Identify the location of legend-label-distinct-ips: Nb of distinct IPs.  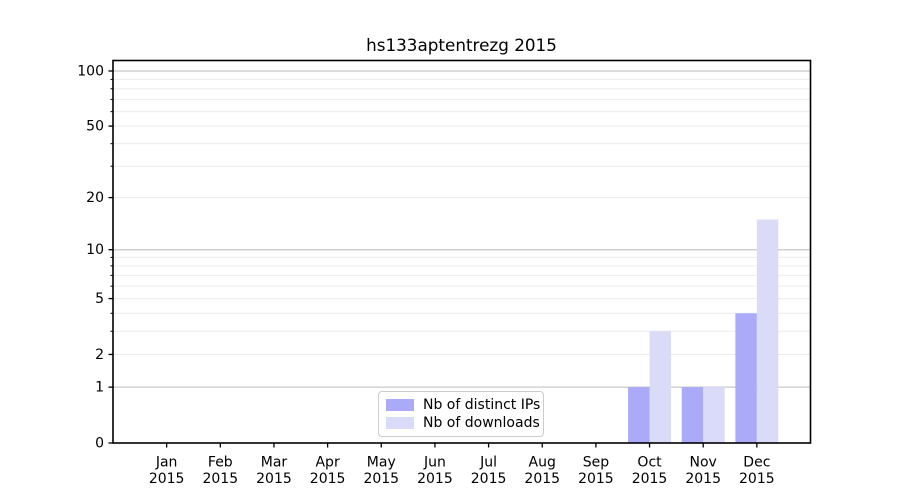
(482, 405).